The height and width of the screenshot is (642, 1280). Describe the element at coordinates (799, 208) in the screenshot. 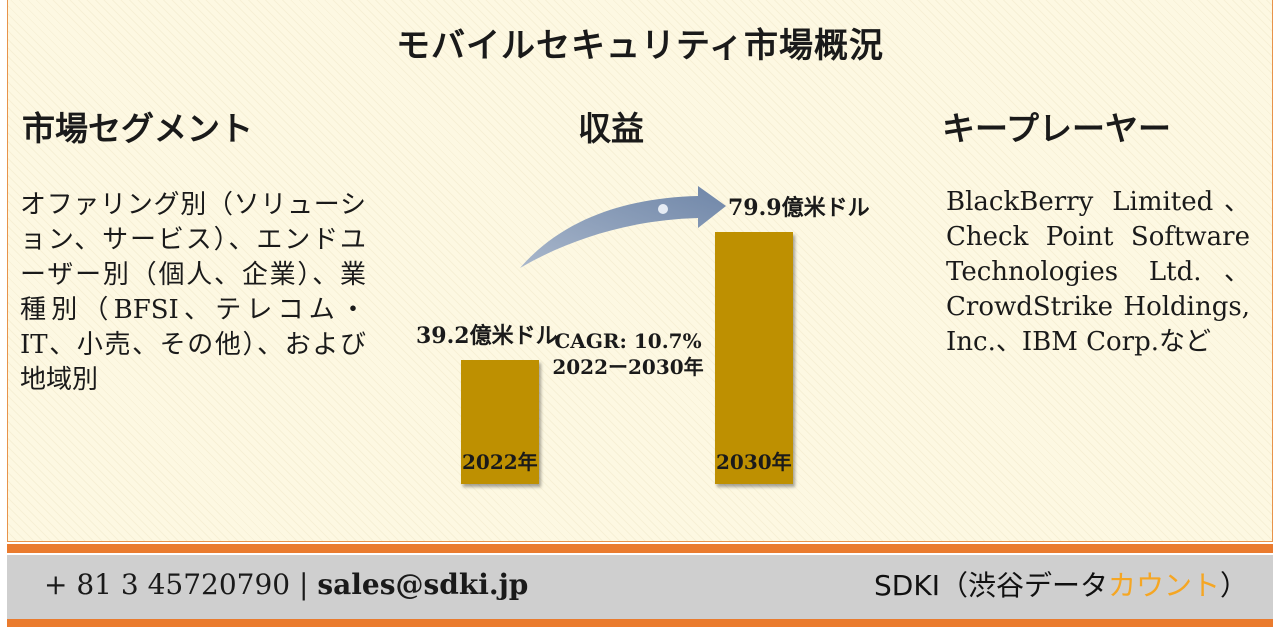

I see `bar-value-label: 79.9億米ドル` at that location.